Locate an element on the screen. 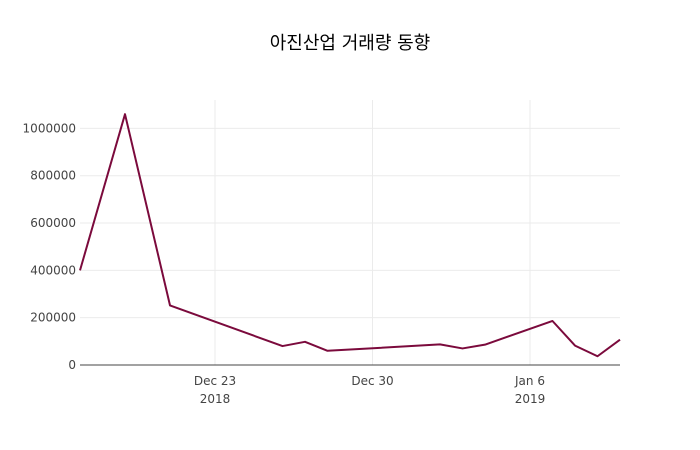 This screenshot has height=450, width=700. y-tick-label: 0 is located at coordinates (72, 365).